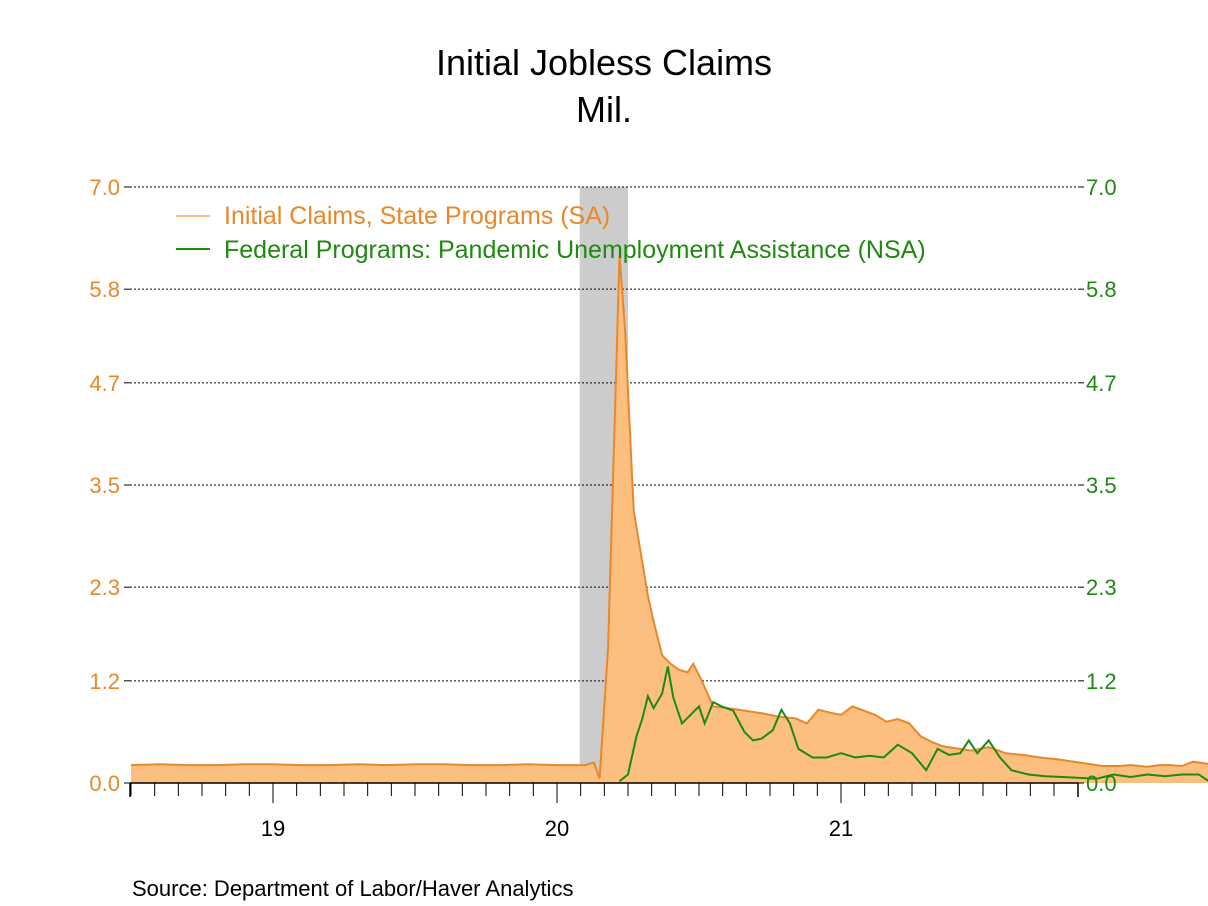 Image resolution: width=1208 pixels, height=906 pixels. What do you see at coordinates (604, 62) in the screenshot?
I see `chart-title: Initial Jobless Claims` at bounding box center [604, 62].